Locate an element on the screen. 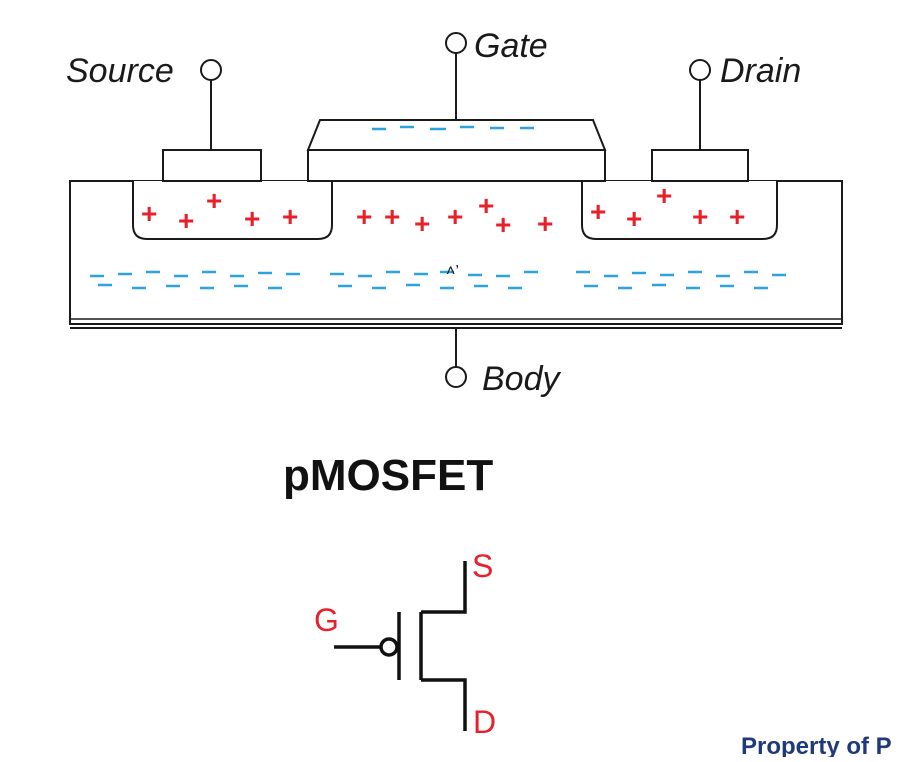  body-terminal-node is located at coordinates (456, 377).